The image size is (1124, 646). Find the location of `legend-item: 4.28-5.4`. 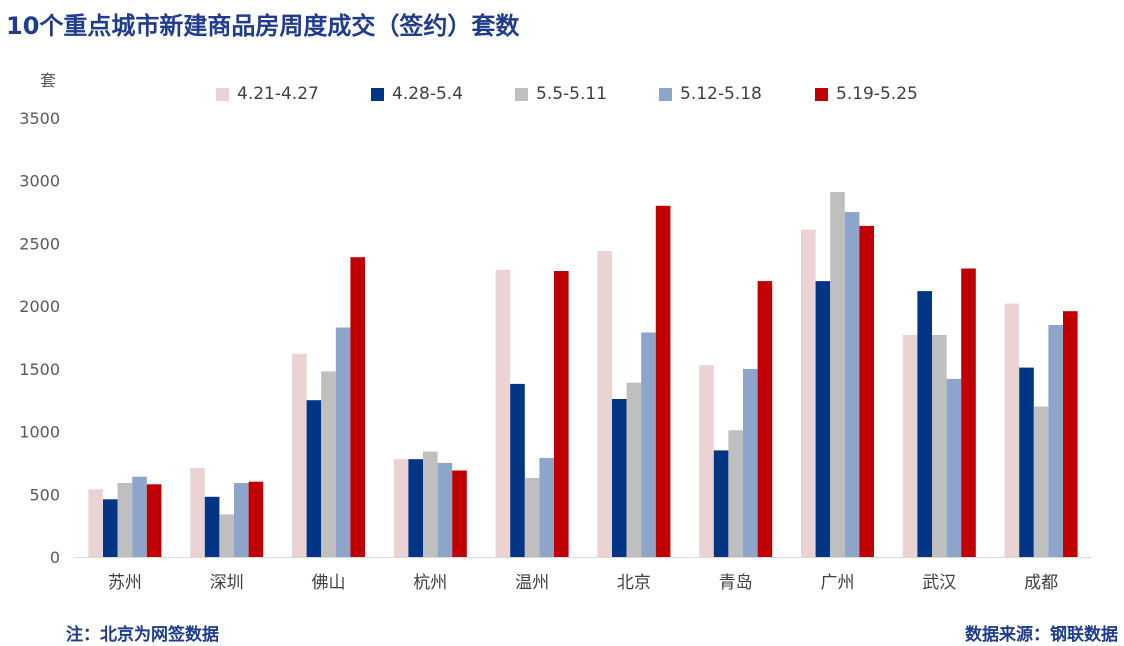

legend-item: 4.28-5.4 is located at coordinates (417, 94).